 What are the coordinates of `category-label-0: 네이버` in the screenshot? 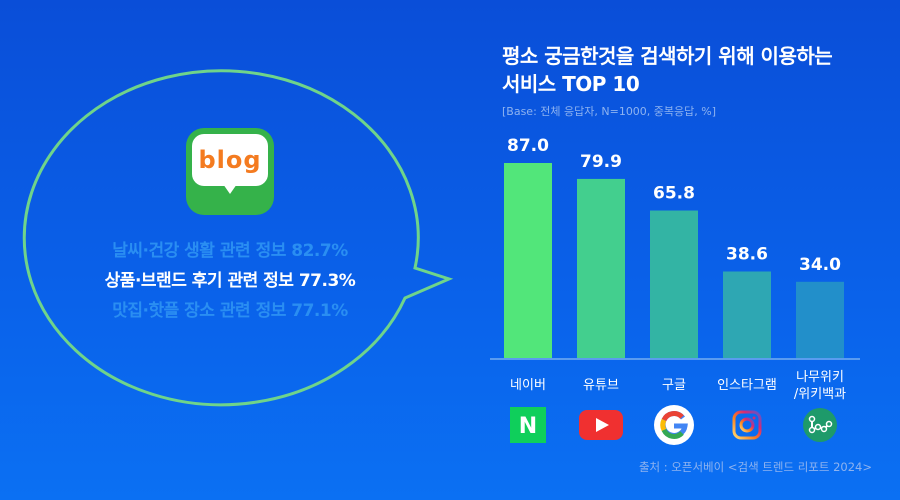 It's located at (528, 385).